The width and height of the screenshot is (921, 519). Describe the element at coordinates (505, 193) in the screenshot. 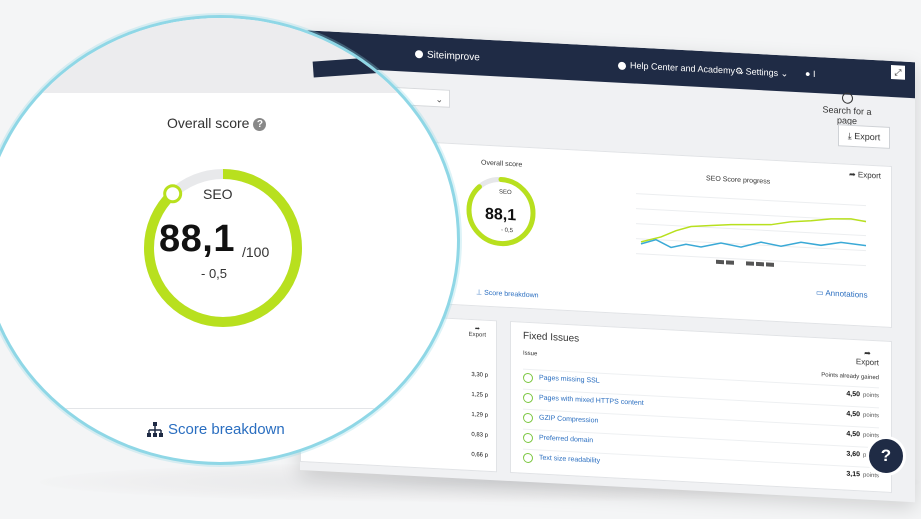

I see `mini-seo-label: SEO` at that location.